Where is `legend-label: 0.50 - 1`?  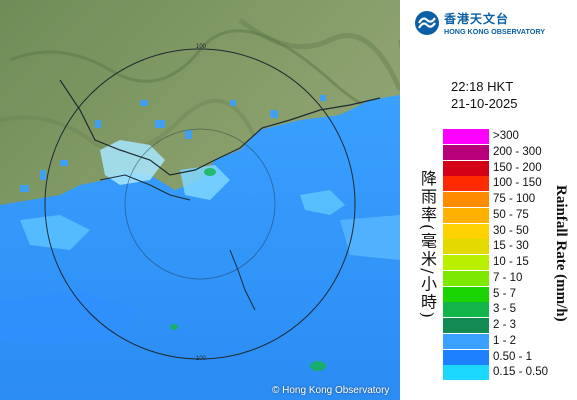 legend-label: 0.50 - 1 is located at coordinates (512, 356).